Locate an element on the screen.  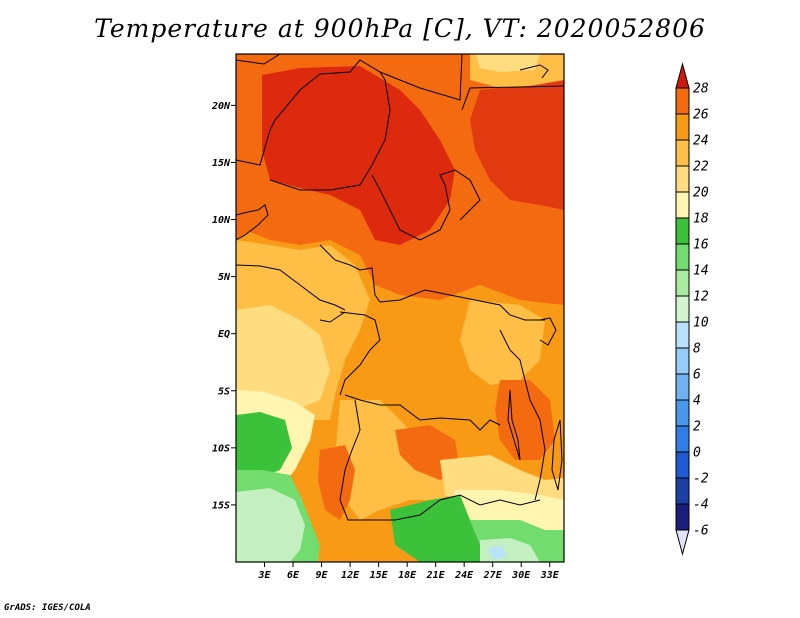
lon-tick-label: 18E is located at coordinates (407, 575).